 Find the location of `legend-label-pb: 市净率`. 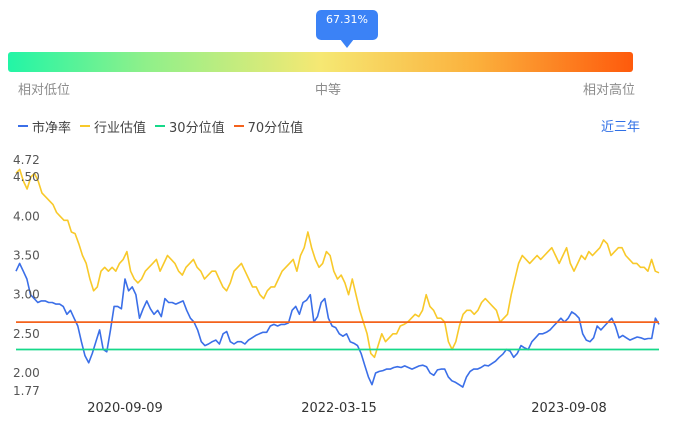

legend-label-pb: 市净率 is located at coordinates (52, 128).